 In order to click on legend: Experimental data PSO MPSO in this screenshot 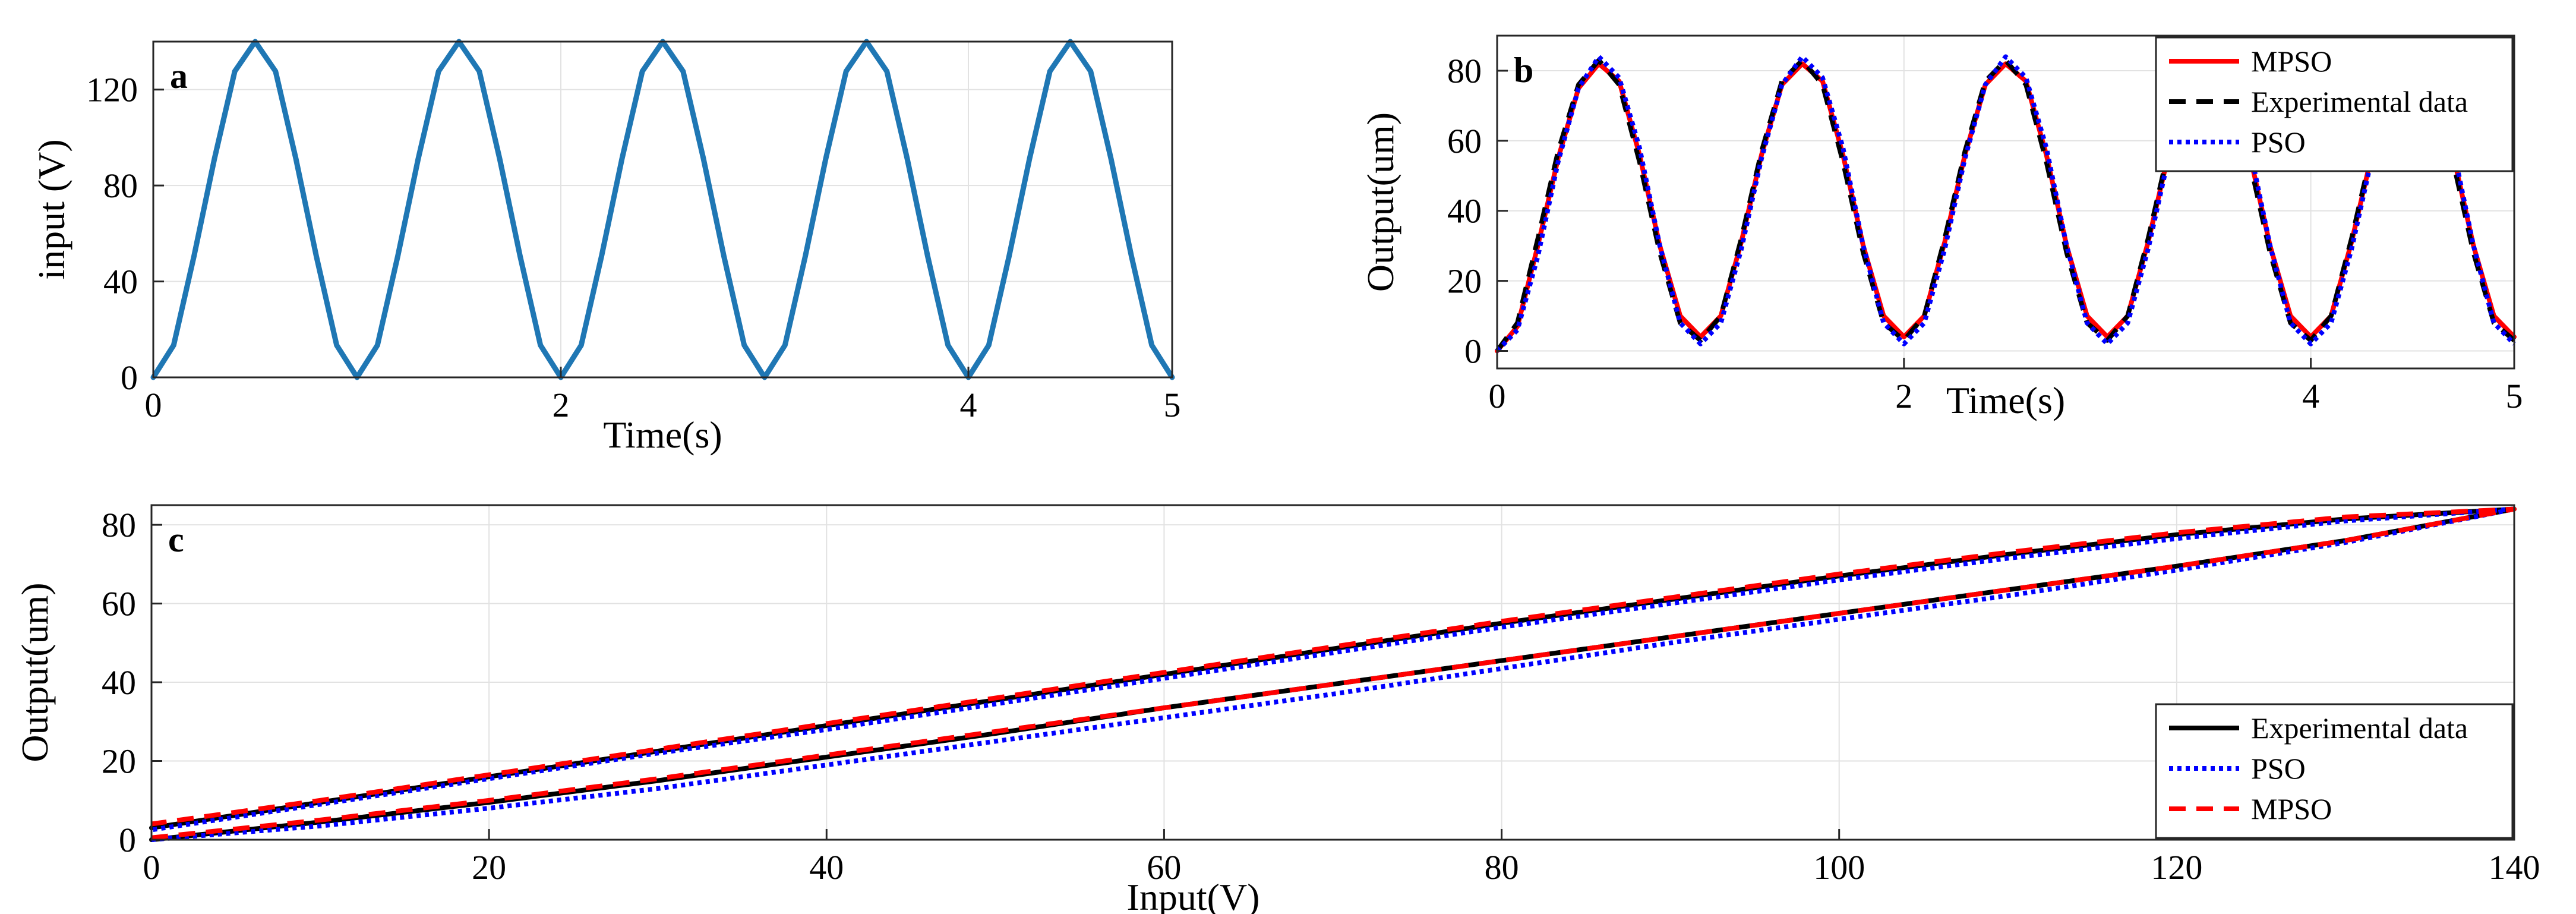, I will do `click(2334, 771)`.